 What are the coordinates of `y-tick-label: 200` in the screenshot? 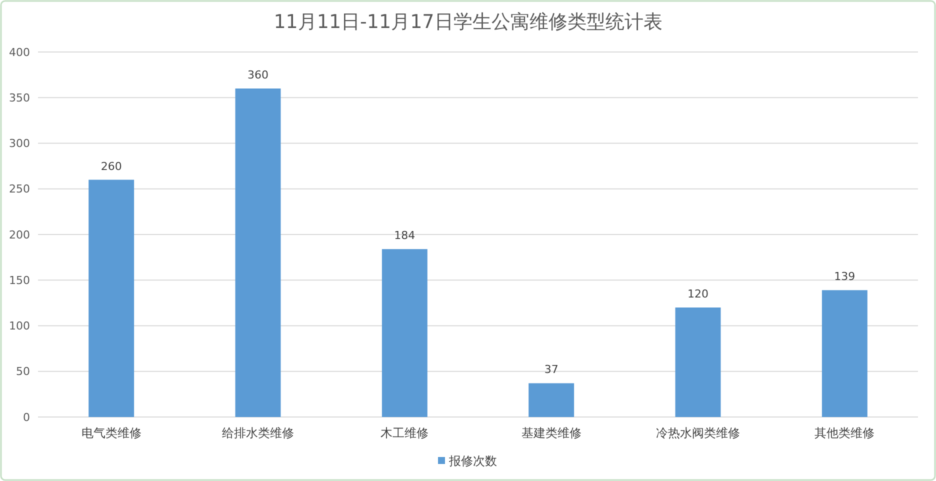 It's located at (19, 235).